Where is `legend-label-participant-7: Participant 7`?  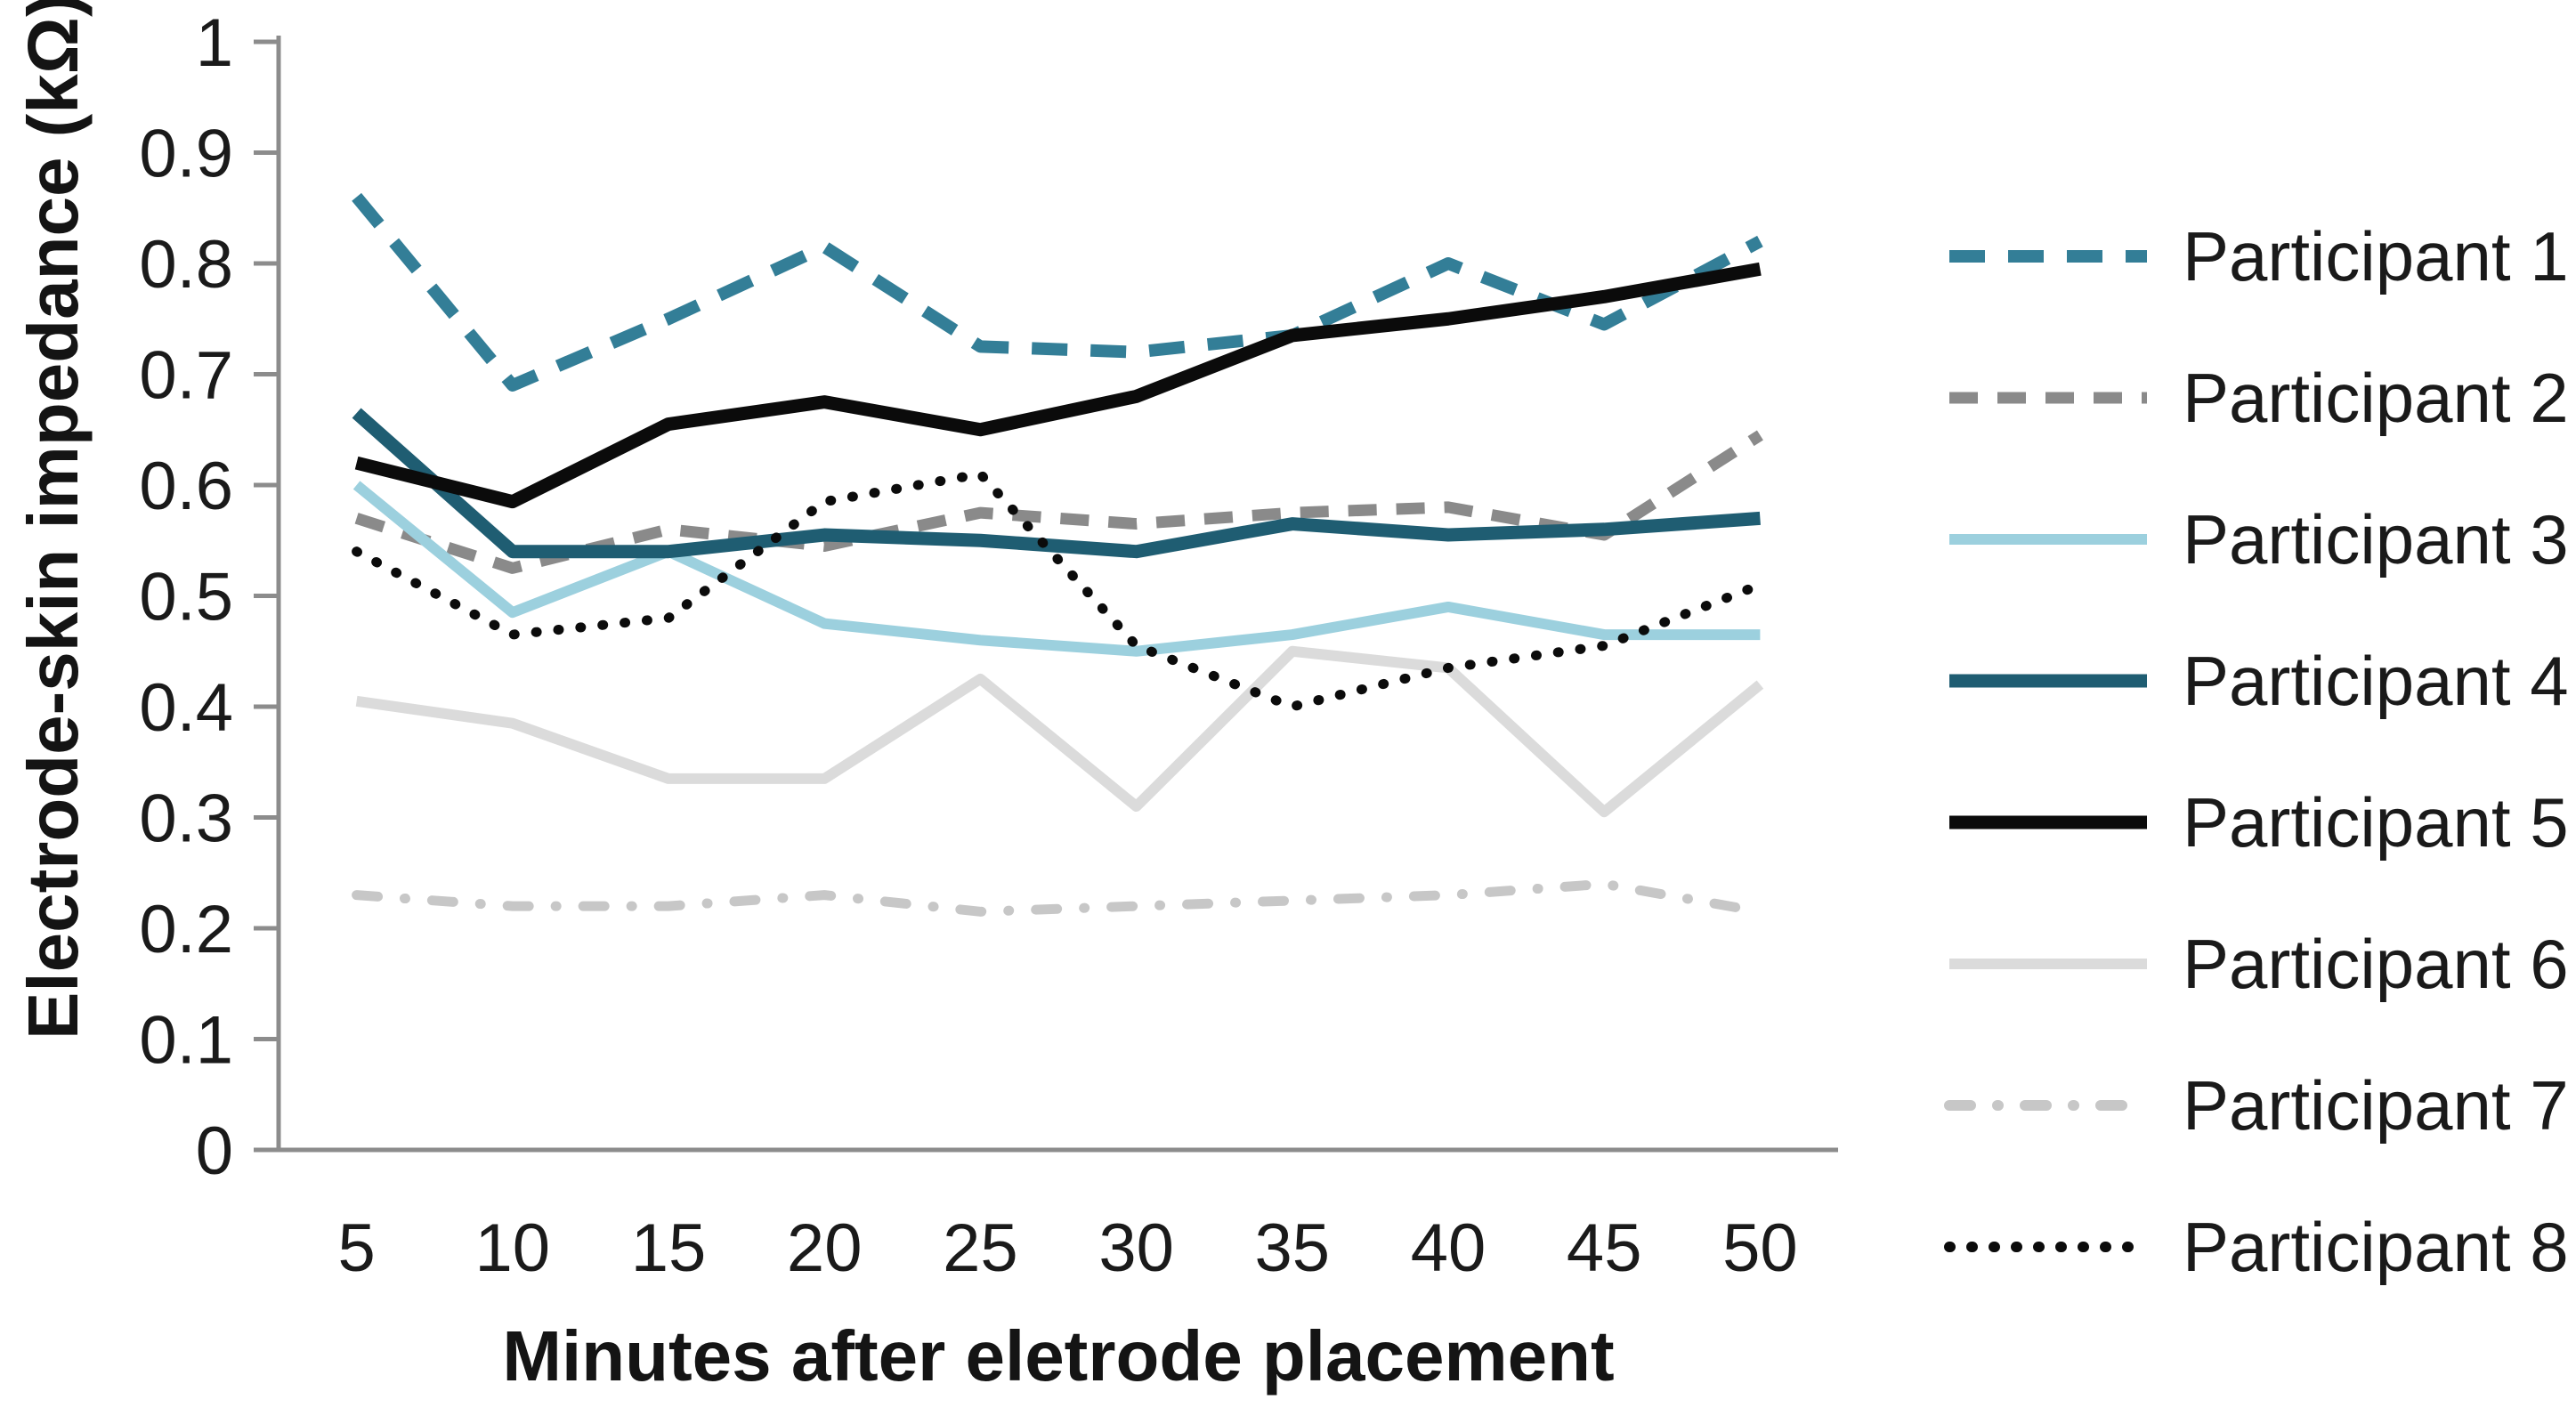
legend-label-participant-7: Participant 7 is located at coordinates (2376, 1105).